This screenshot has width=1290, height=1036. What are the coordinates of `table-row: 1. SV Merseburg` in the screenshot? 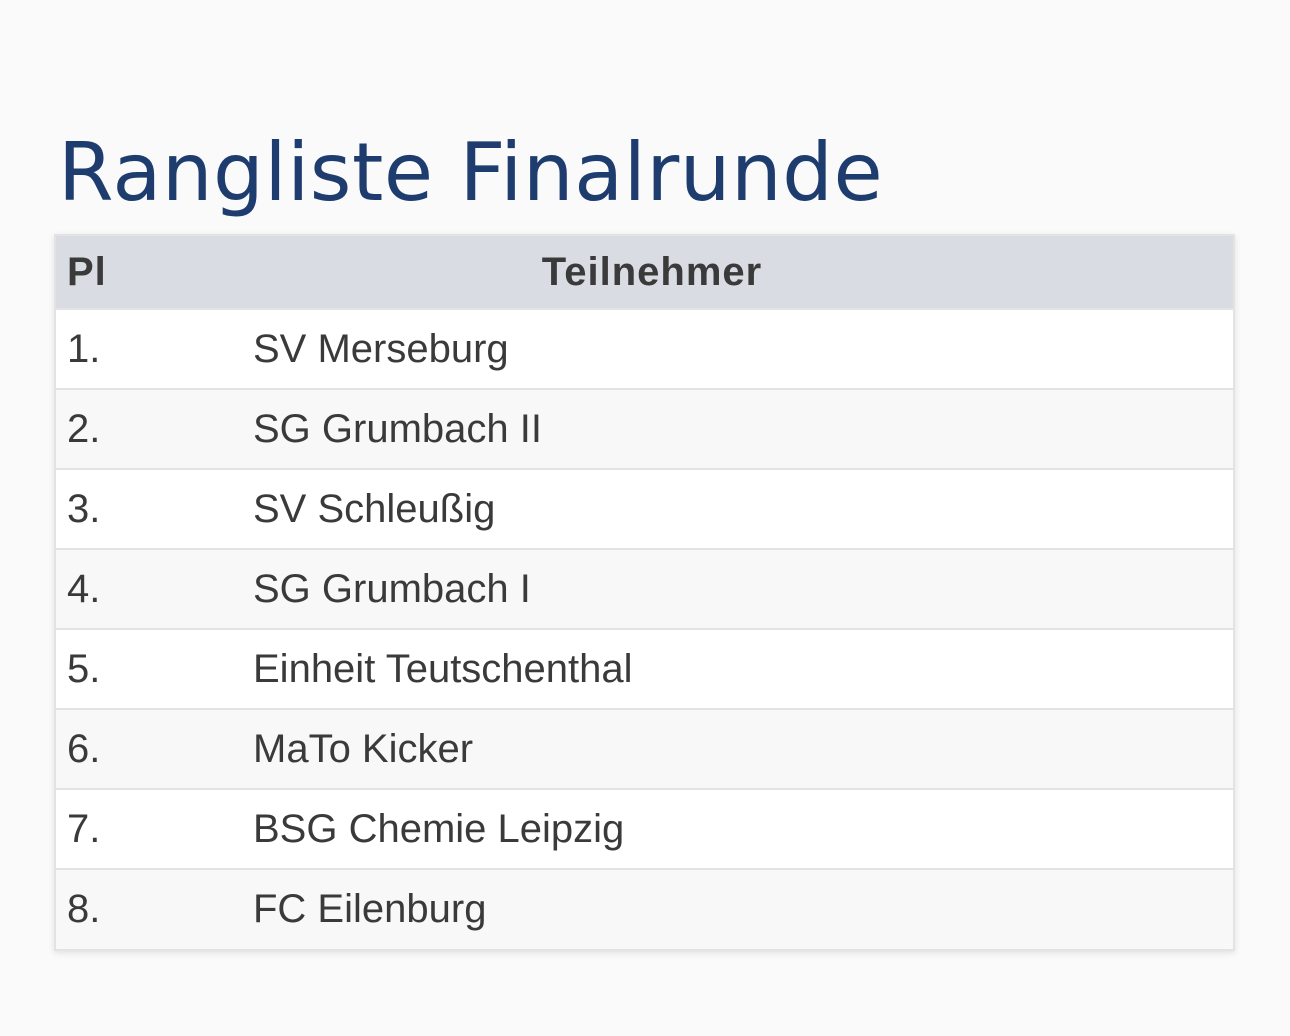 It's located at (644, 349).